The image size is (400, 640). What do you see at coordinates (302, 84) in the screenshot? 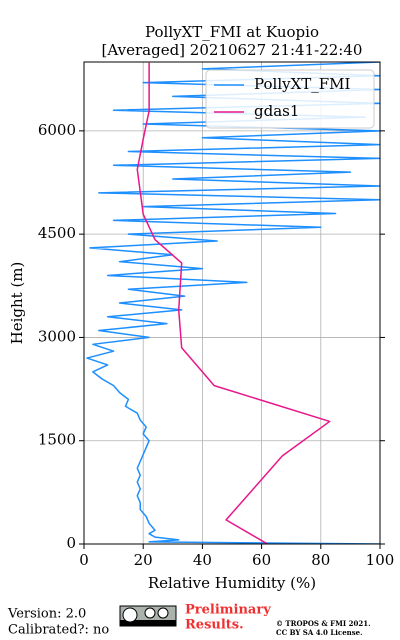
I see `legend-label: PollyXT_FMI` at bounding box center [302, 84].